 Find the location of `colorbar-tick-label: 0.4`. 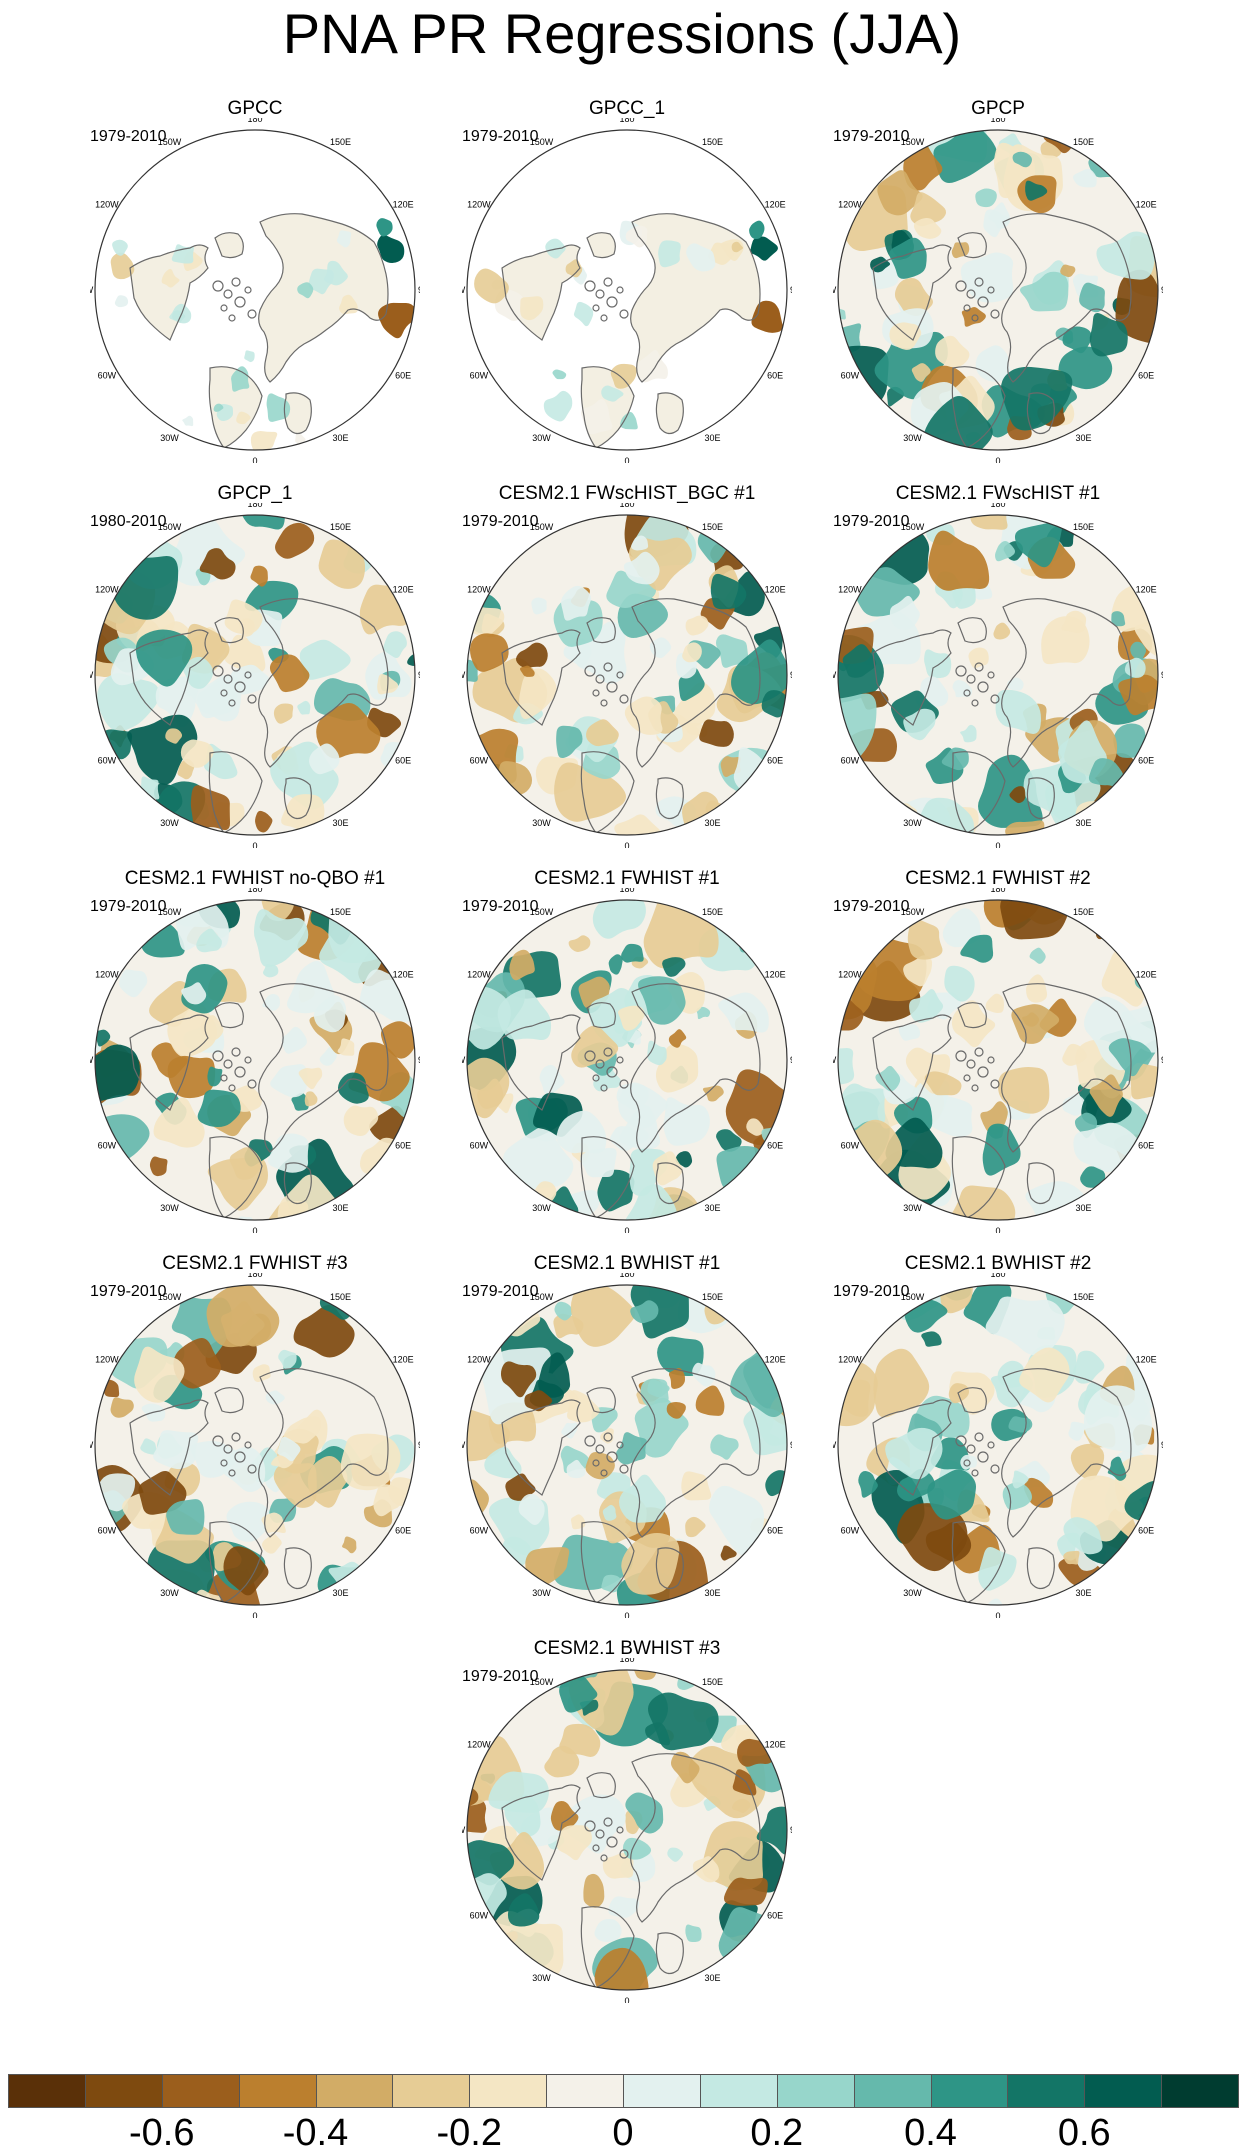

colorbar-tick-label: 0.4 is located at coordinates (930, 2133).